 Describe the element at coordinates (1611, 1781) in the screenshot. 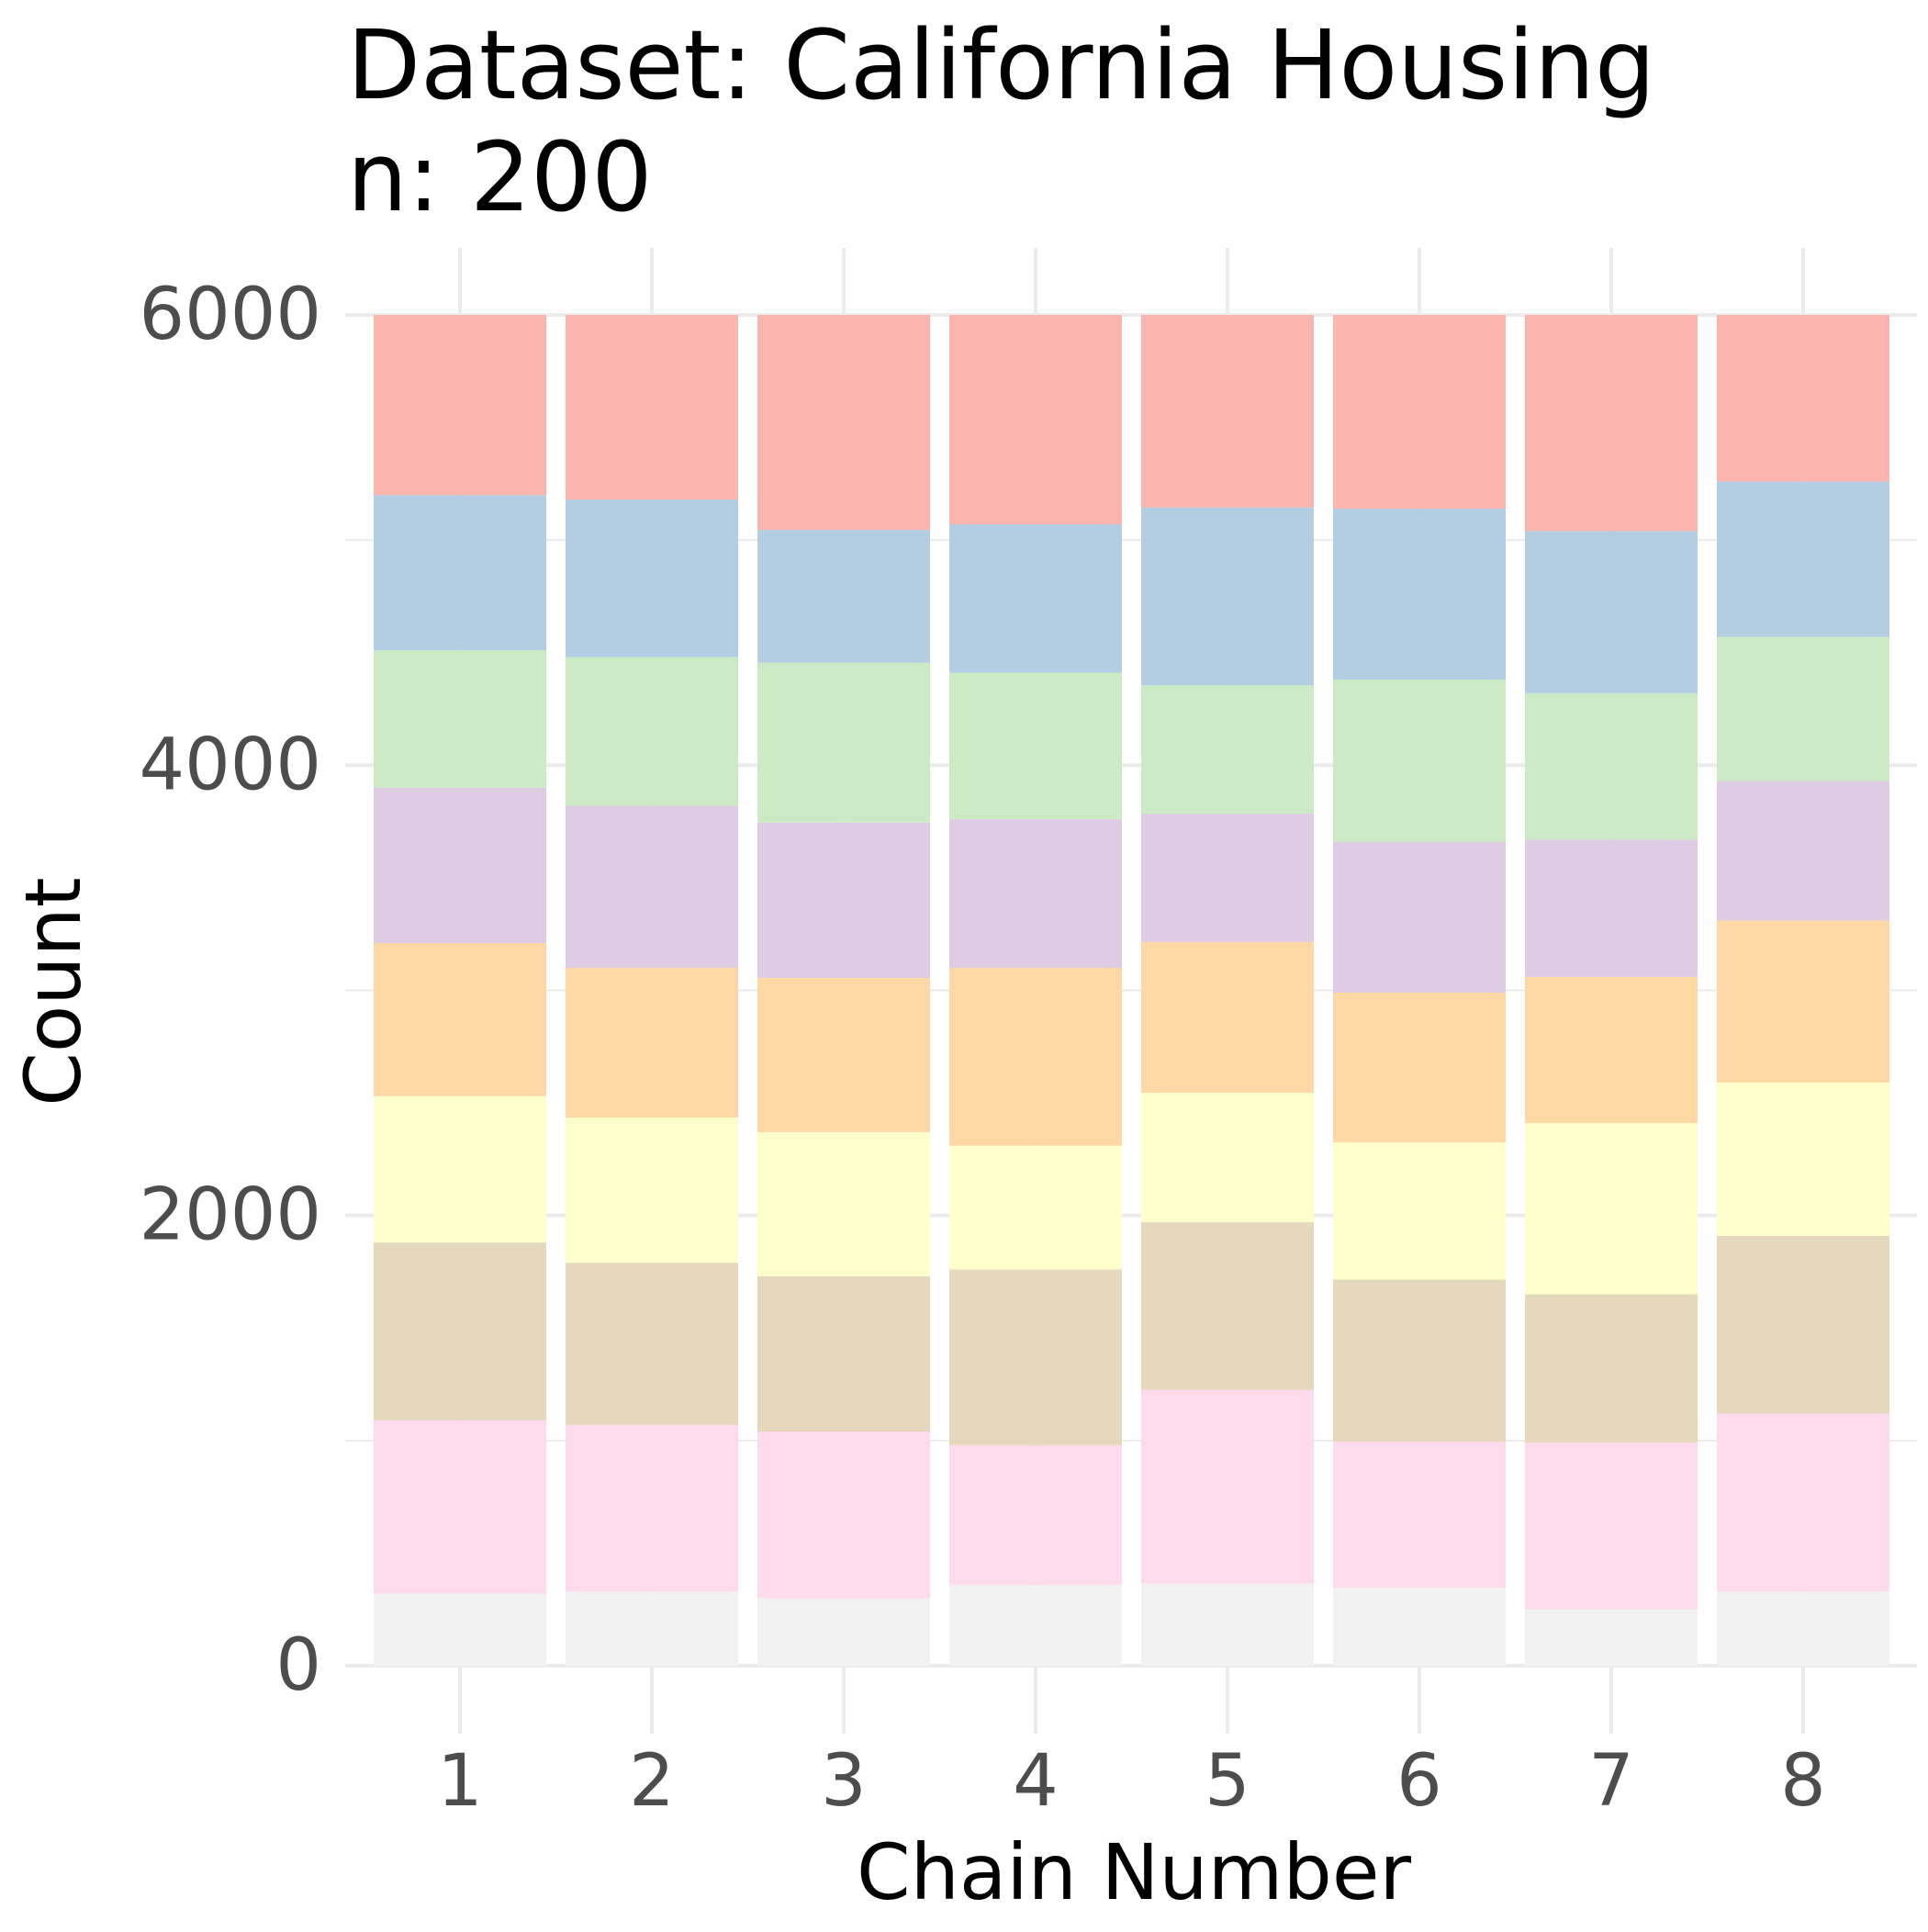

I see `x-tick-label: 7` at that location.